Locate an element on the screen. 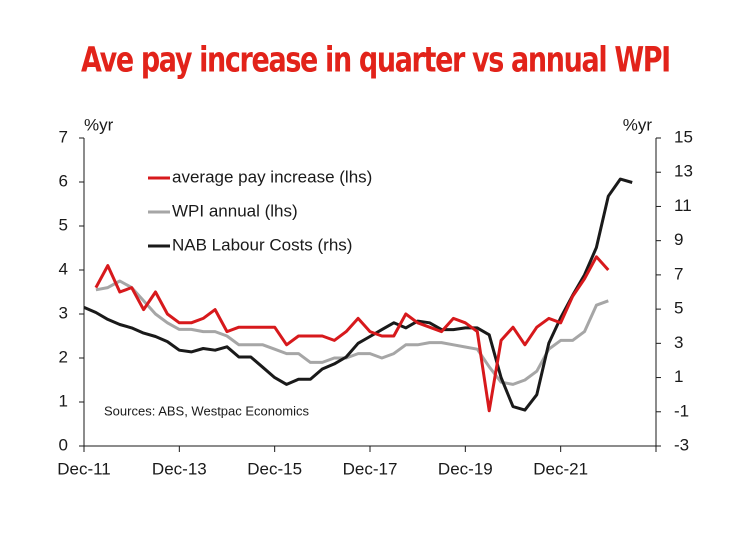 This screenshot has width=740, height=560. y2-tick-label: -3 is located at coordinates (681, 444).